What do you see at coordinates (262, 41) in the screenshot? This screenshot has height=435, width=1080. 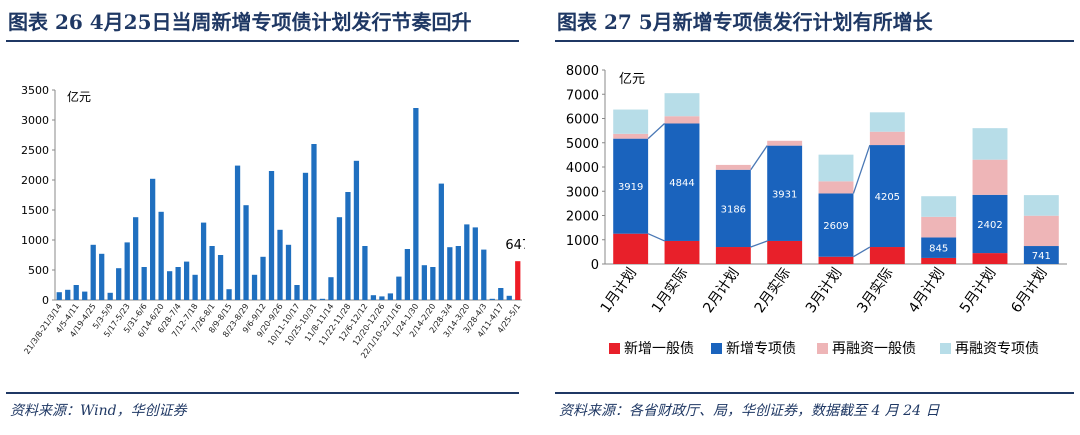 I see `left-title-rule` at bounding box center [262, 41].